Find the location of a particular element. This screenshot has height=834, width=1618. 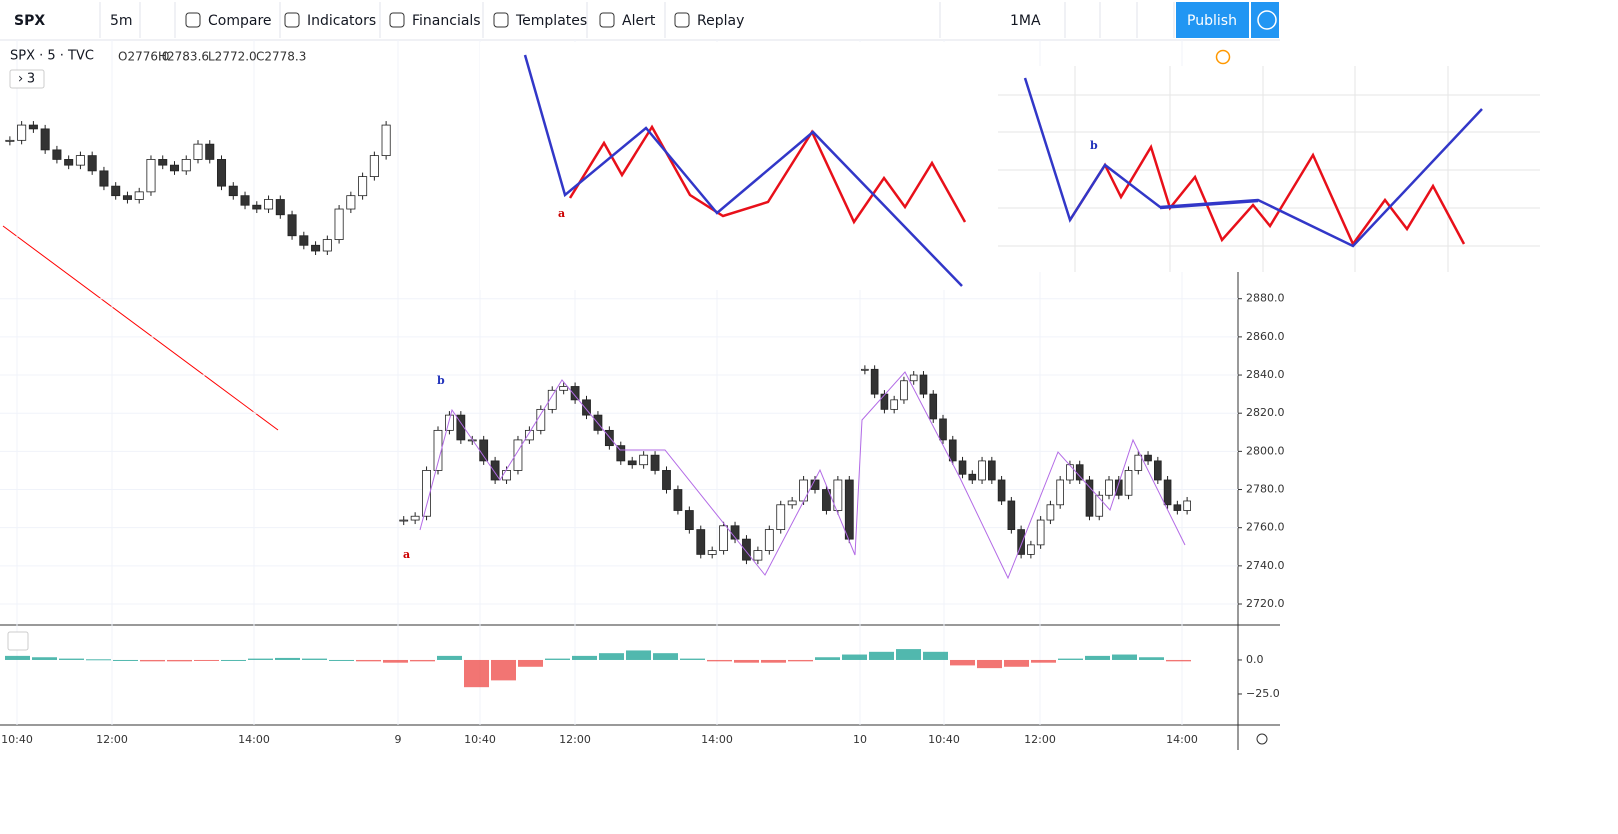

toolbar-button: Alert is located at coordinates (639, 21).